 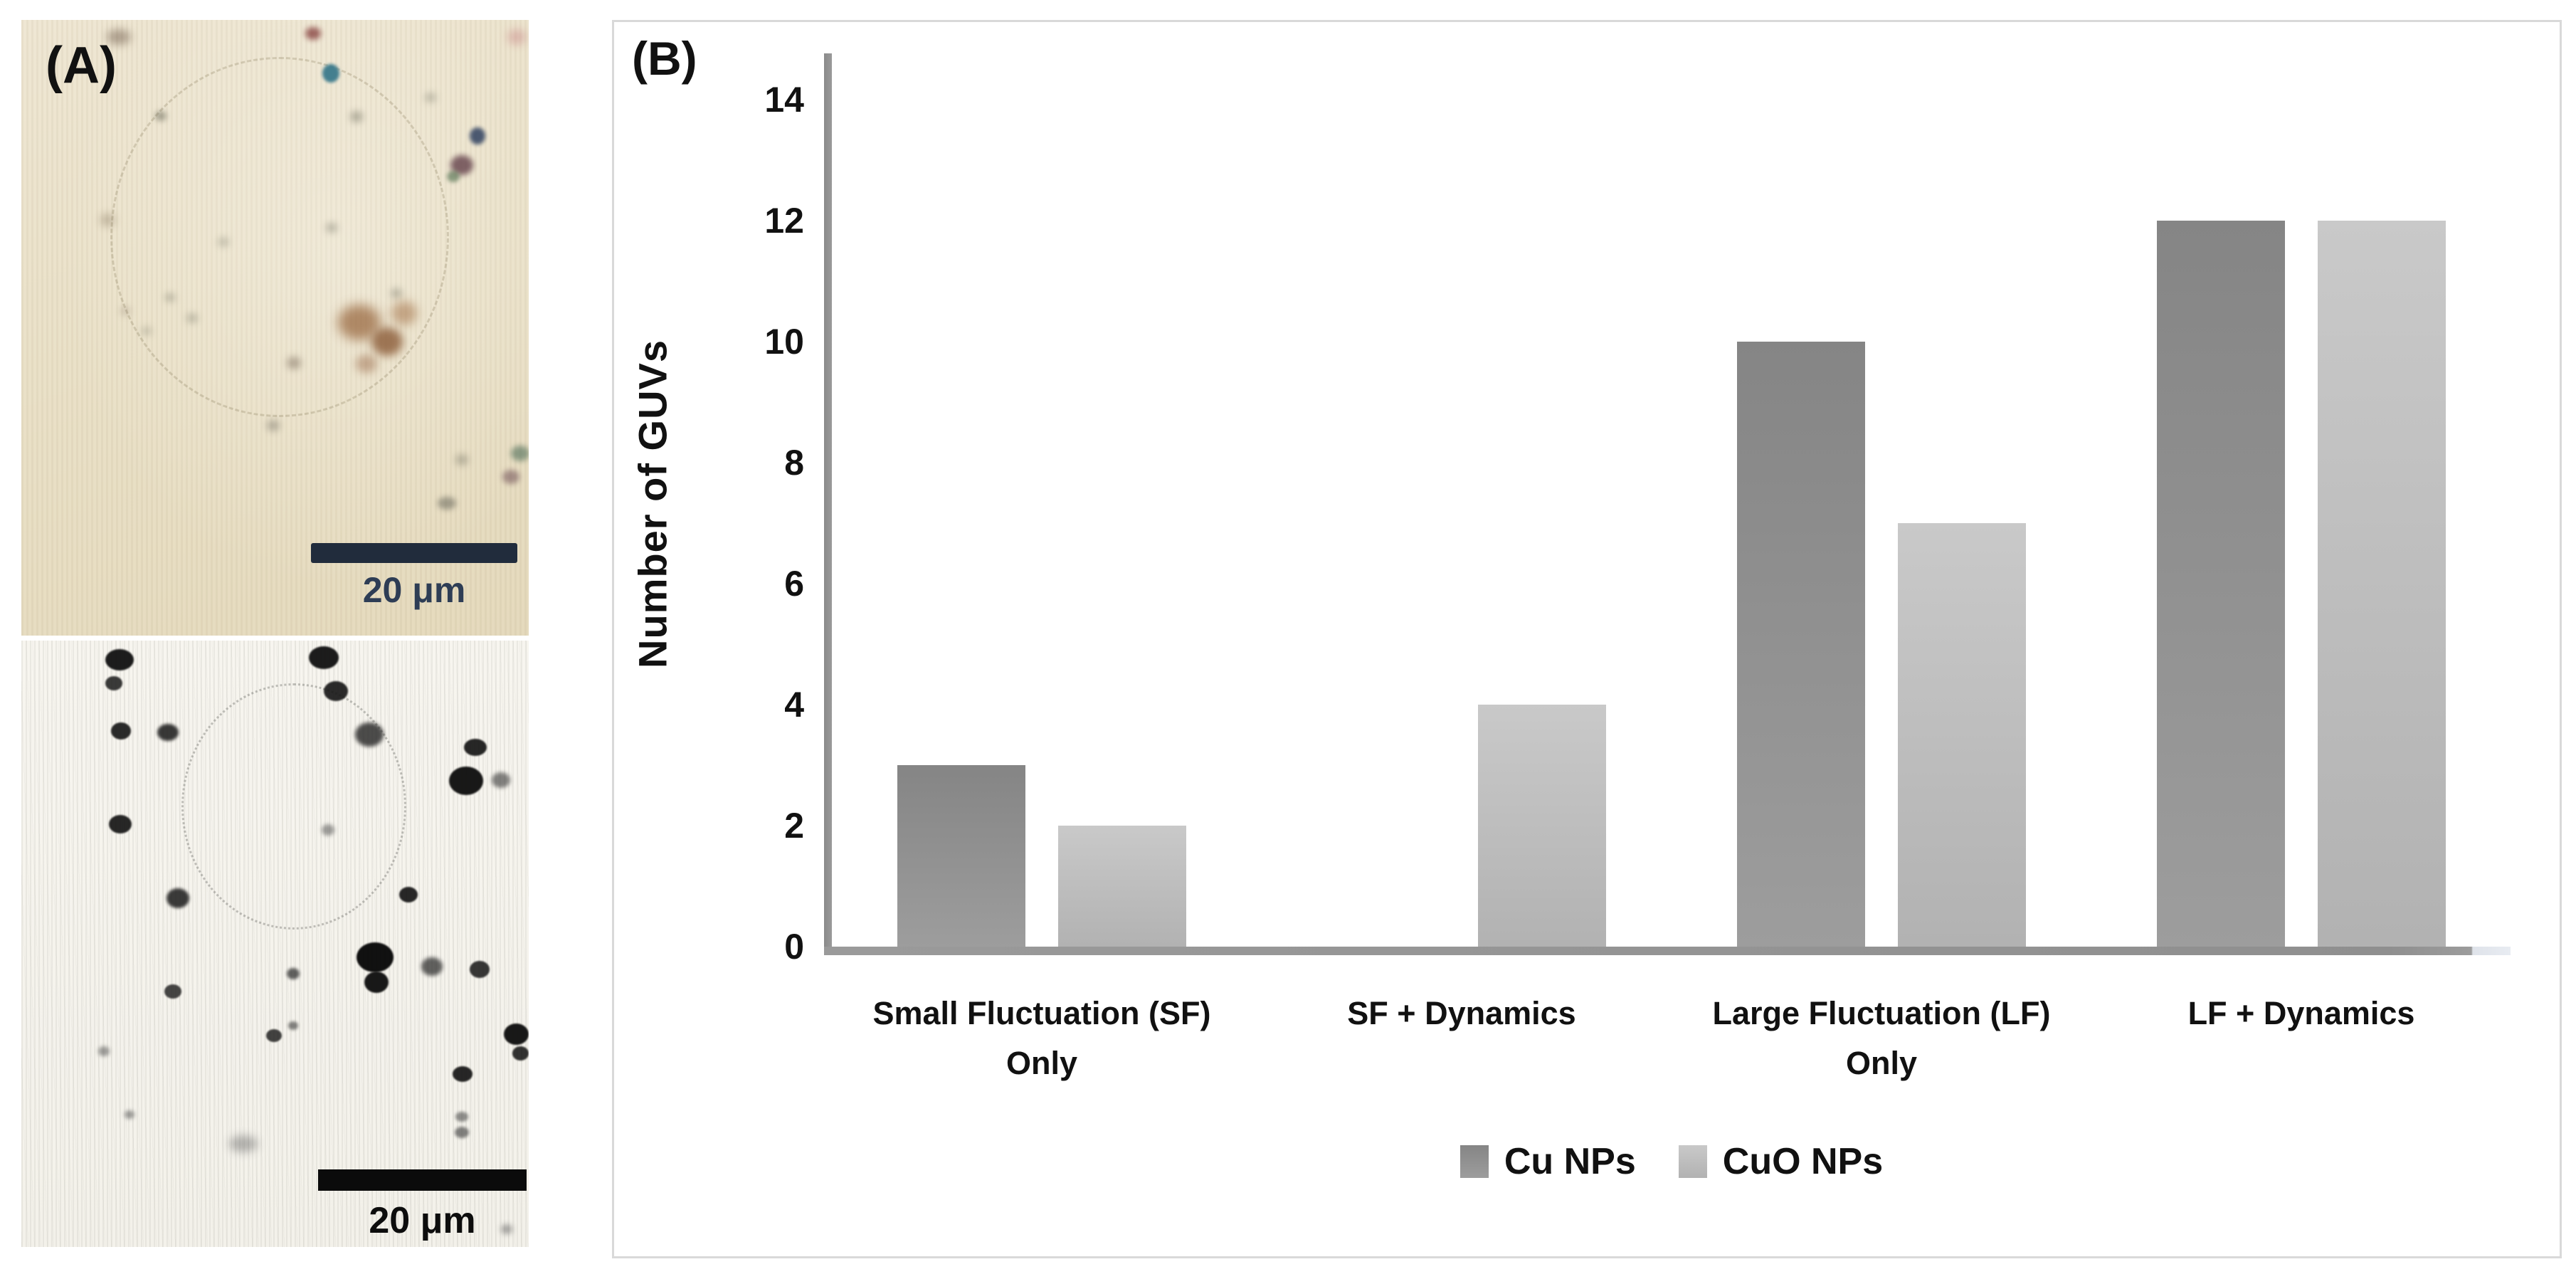 I want to click on y-tick-label: 8, so click(x=794, y=463).